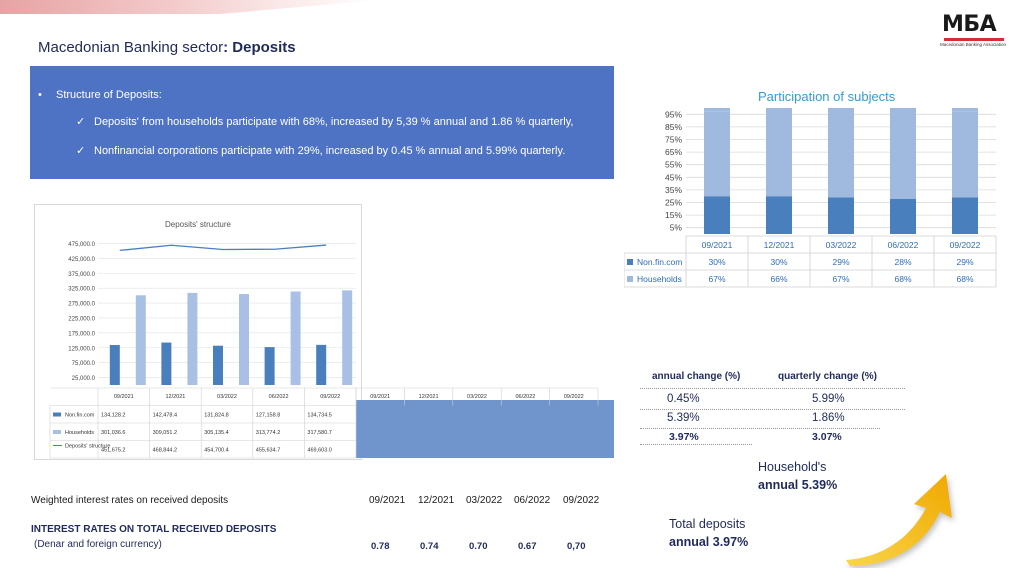 This screenshot has height=575, width=1024. What do you see at coordinates (109, 95) in the screenshot?
I see `structure-heading-text: Structure of Deposits:` at bounding box center [109, 95].